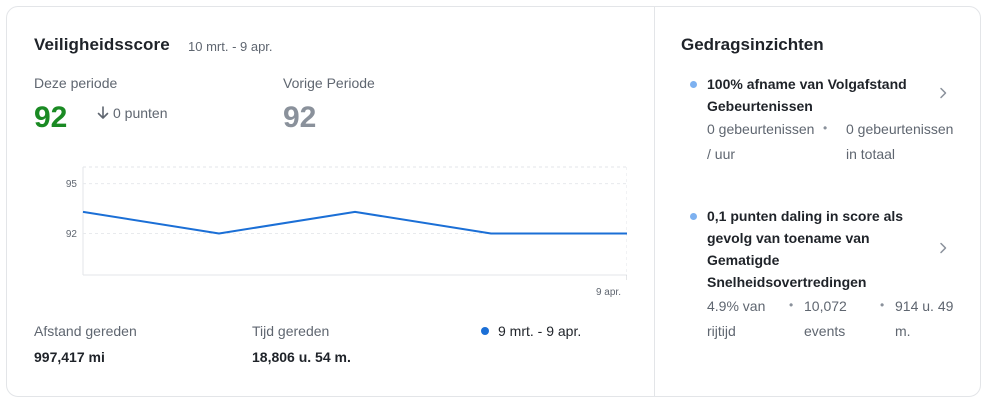 This screenshot has width=988, height=404. I want to click on insight-stat: 0 gebeurtenissen in totaal, so click(900, 141).